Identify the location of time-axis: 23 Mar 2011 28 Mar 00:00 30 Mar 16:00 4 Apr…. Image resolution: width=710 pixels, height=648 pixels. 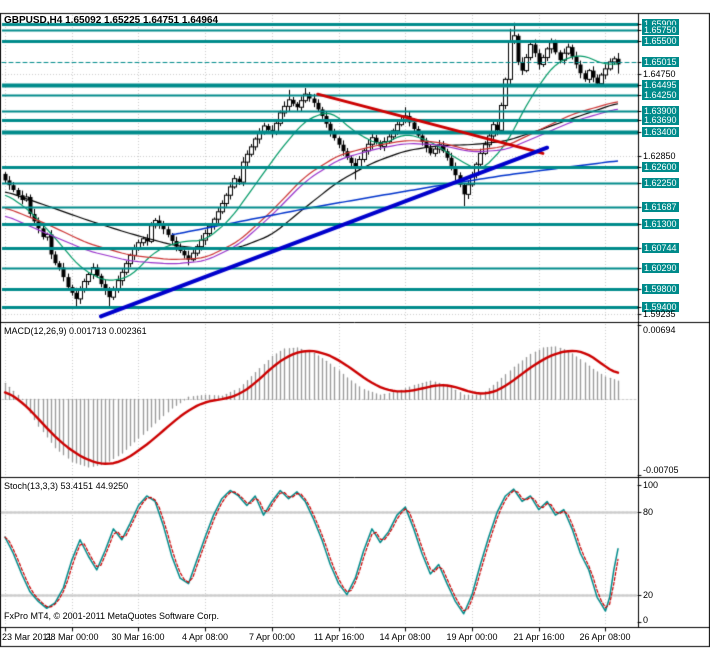
(355, 639).